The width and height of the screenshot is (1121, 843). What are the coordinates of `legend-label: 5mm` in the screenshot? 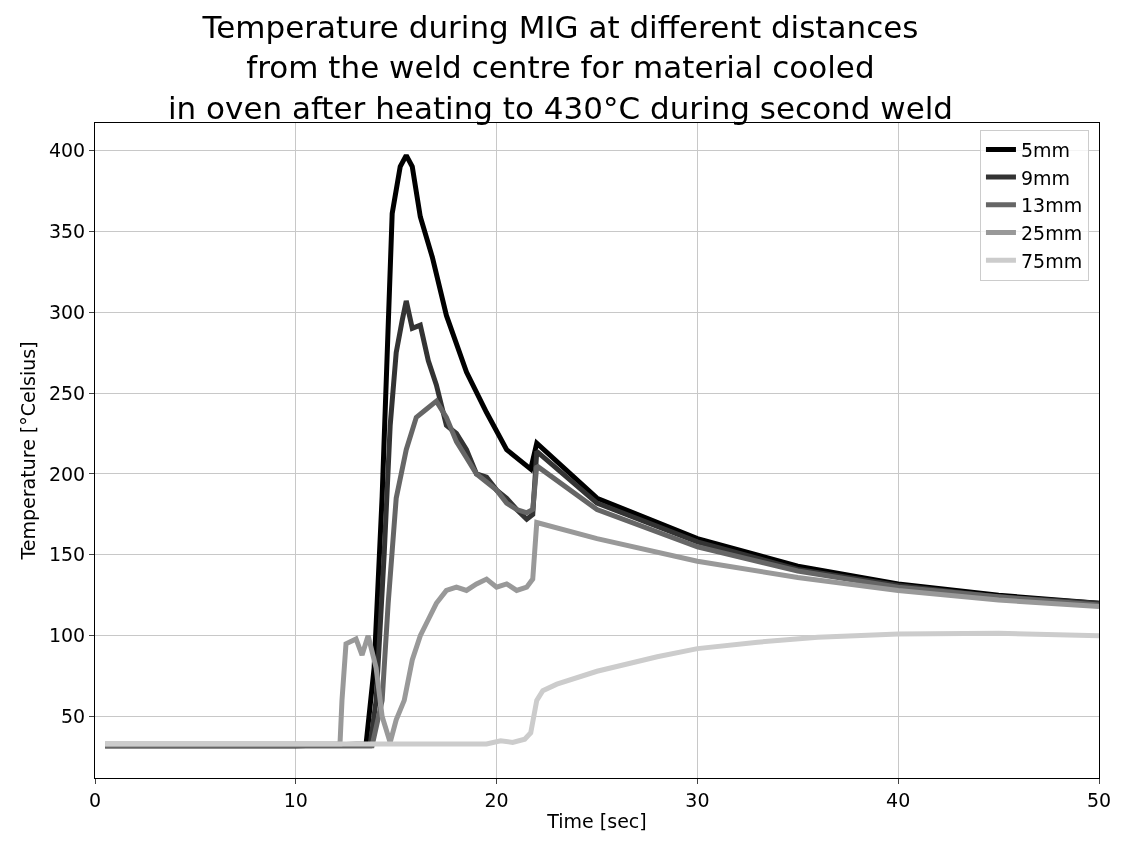 It's located at (1045, 149).